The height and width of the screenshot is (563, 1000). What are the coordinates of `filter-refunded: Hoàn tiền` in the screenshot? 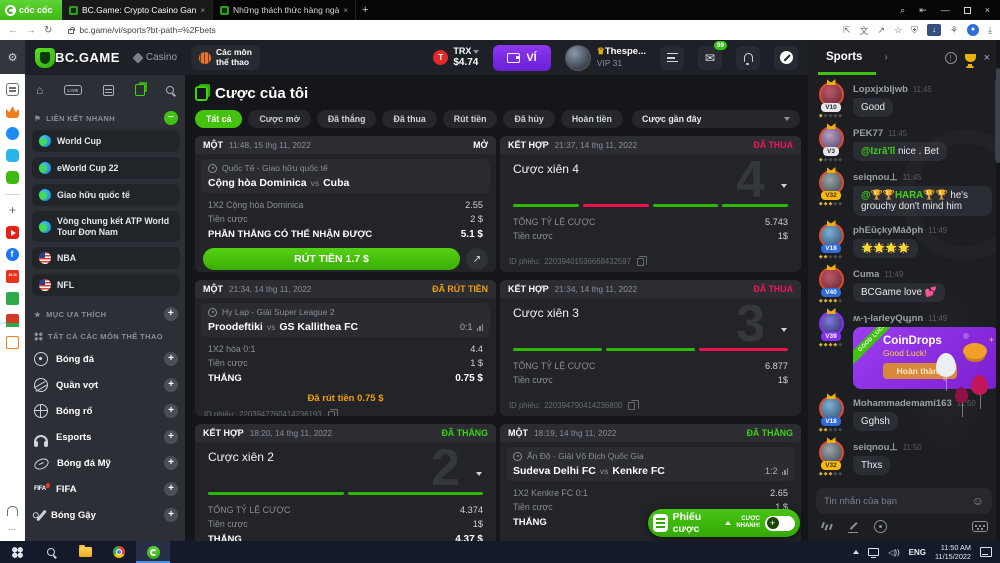 It's located at (591, 119).